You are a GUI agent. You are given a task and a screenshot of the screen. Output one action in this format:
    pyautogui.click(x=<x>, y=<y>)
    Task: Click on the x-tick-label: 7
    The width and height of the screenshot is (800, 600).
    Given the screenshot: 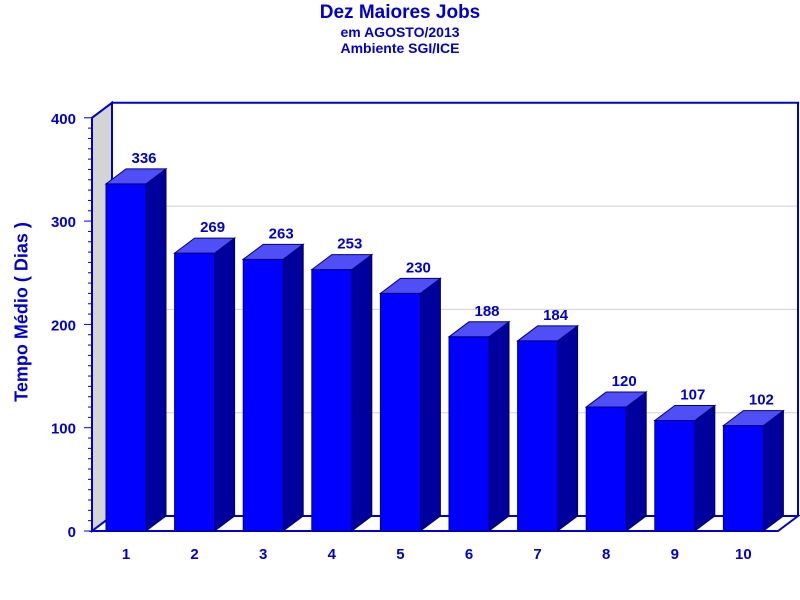 What is the action you would take?
    pyautogui.click(x=537, y=554)
    